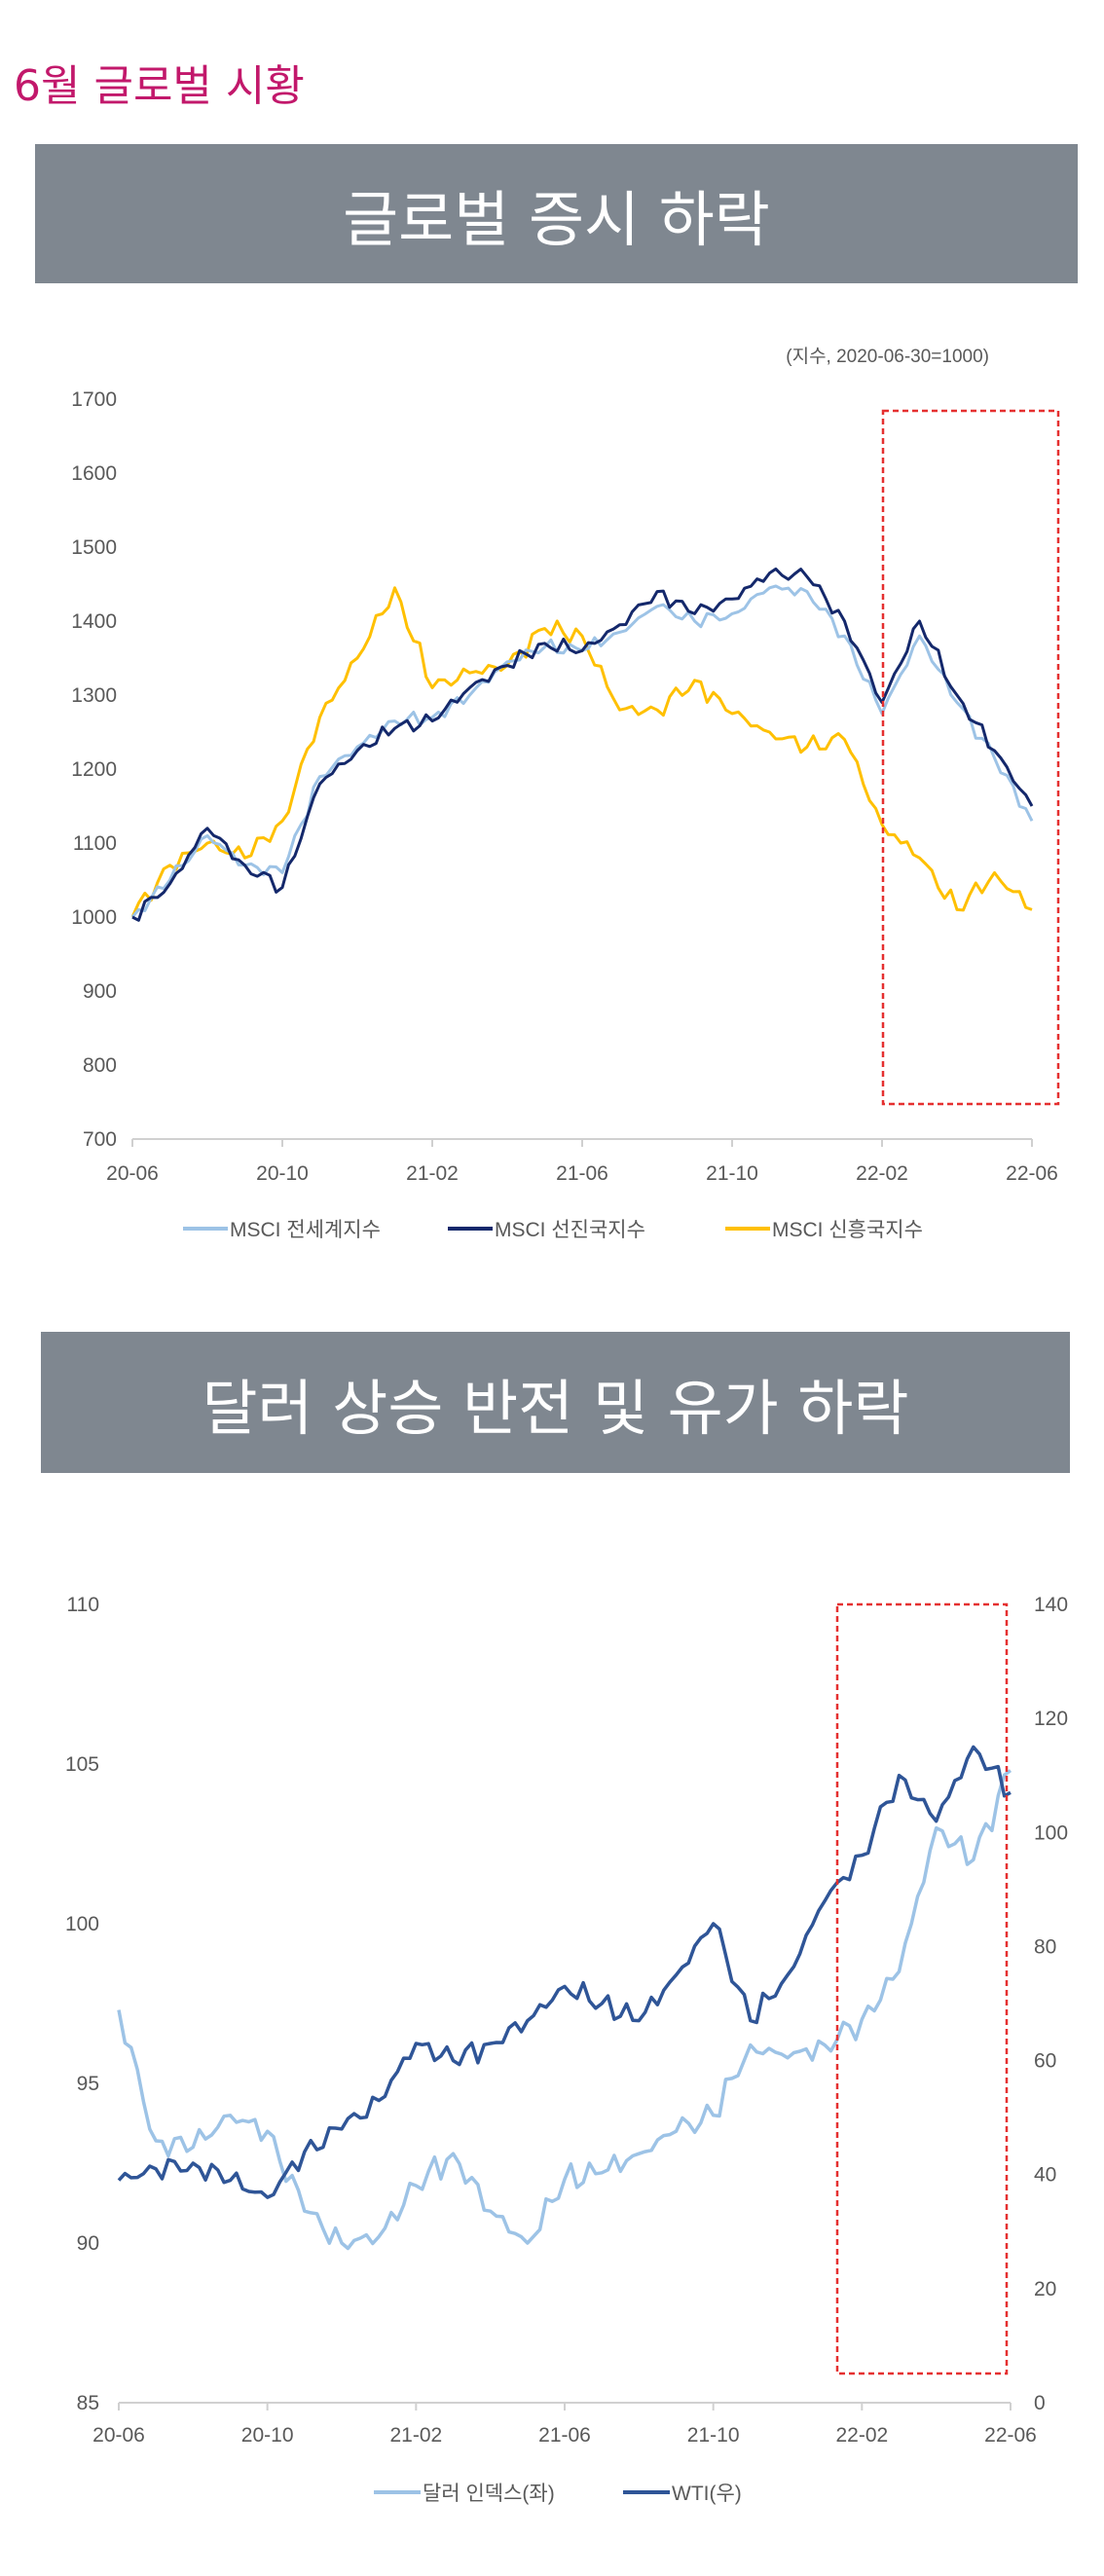 This screenshot has height=2576, width=1104. Describe the element at coordinates (732, 1173) in the screenshot. I see `chart1-x-tick-label: 21-10` at that location.